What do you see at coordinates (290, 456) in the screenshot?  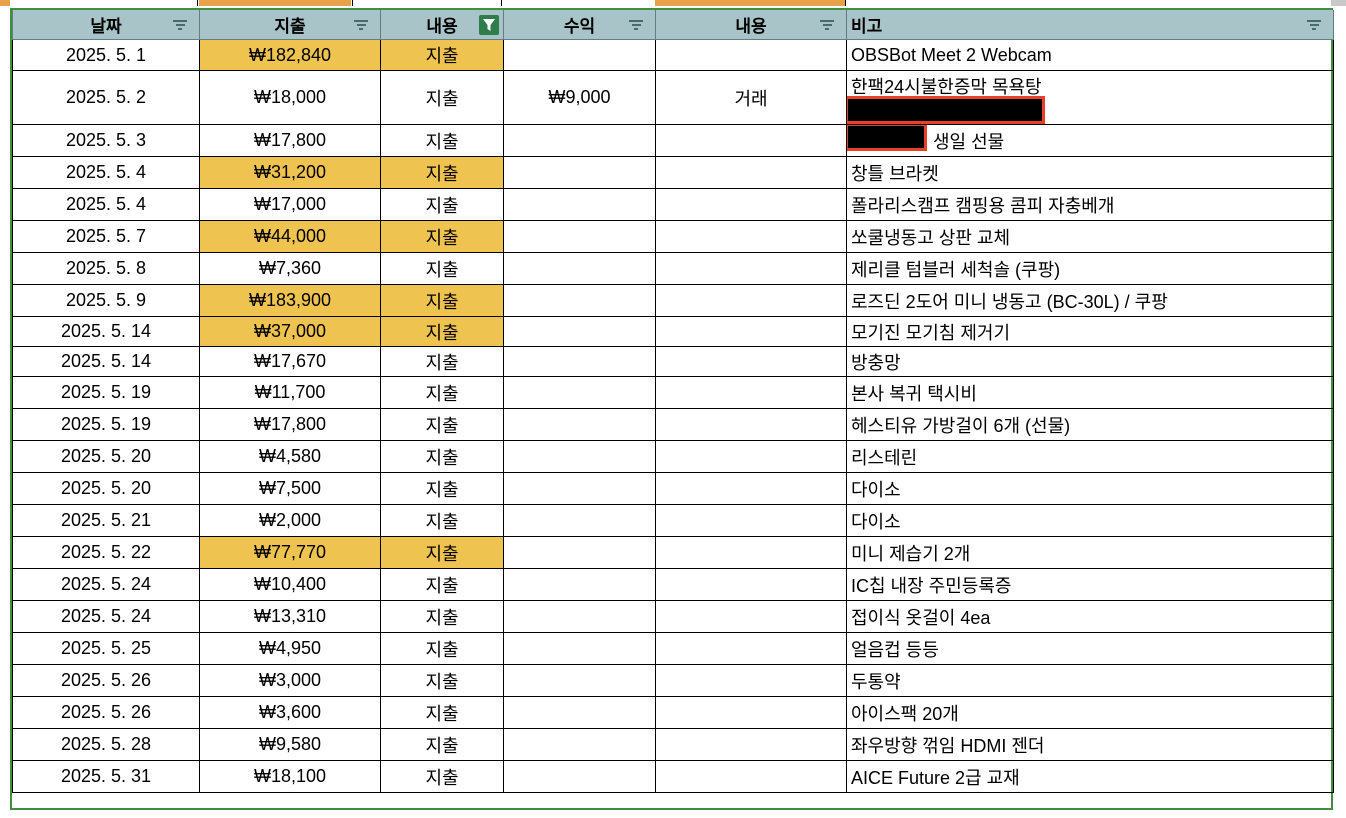 I see `cell-expense: ₩4,580` at bounding box center [290, 456].